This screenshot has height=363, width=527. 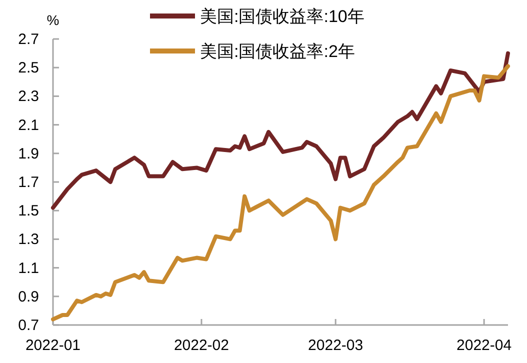 What do you see at coordinates (28, 211) in the screenshot?
I see `y-tick-label: 1.5` at bounding box center [28, 211].